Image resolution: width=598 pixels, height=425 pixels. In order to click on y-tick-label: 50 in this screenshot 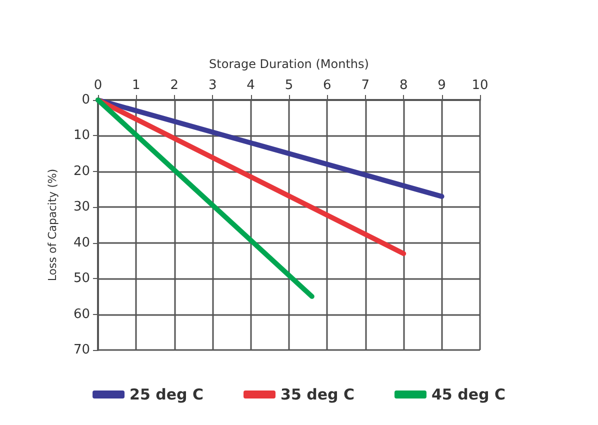, I will do `click(81, 278)`.